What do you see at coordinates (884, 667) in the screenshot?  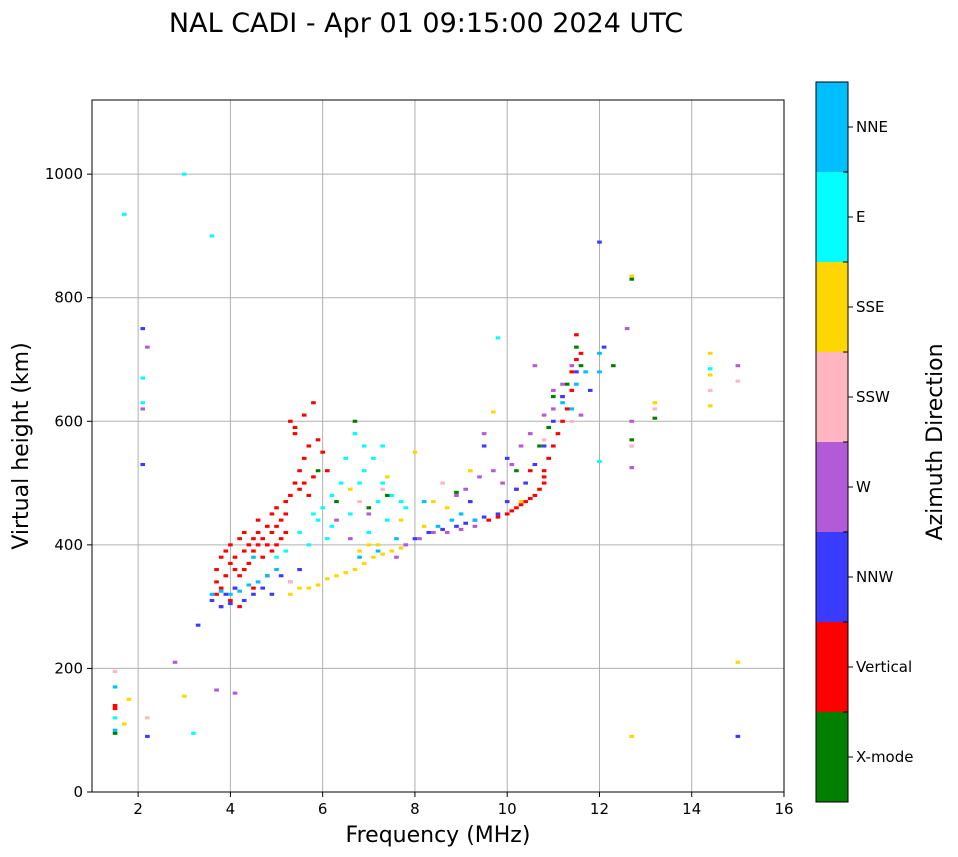 I see `colorbar-label: Vertical` at bounding box center [884, 667].